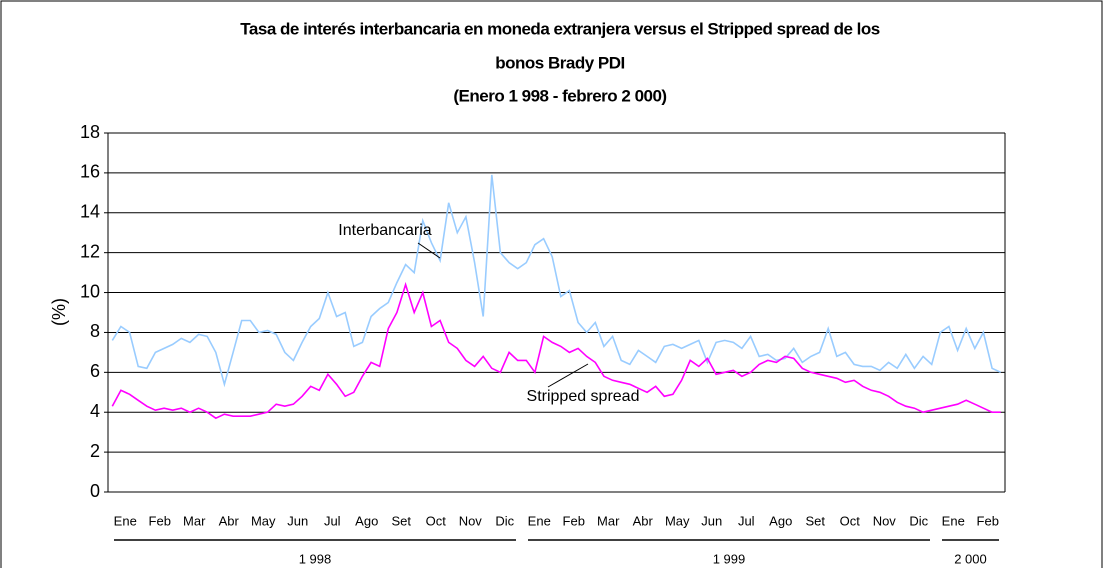 The width and height of the screenshot is (1104, 568). I want to click on chart-subtitle: (Enero 1 998 - febrero 2 000), so click(559, 95).